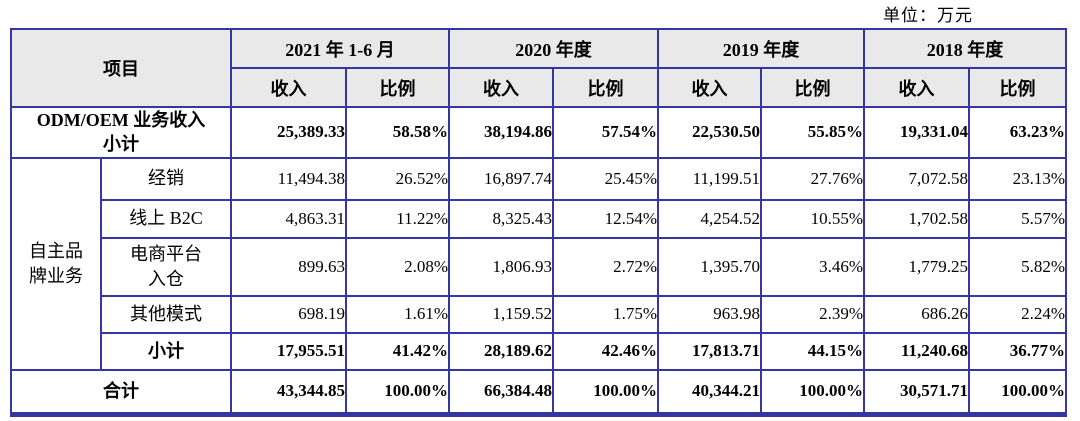  I want to click on own-brand-subtotal-revenue-2020: 28,189.62, so click(501, 351).